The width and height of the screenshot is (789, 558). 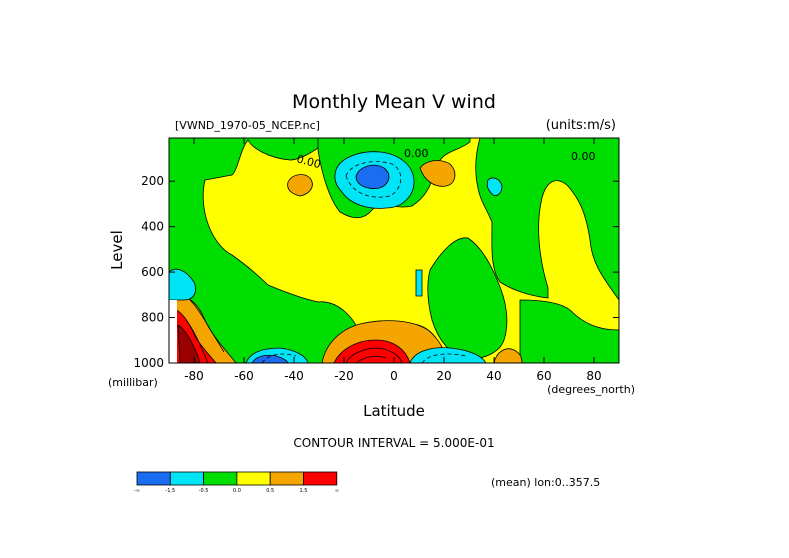 I want to click on y-axis-label: Level, so click(x=117, y=250).